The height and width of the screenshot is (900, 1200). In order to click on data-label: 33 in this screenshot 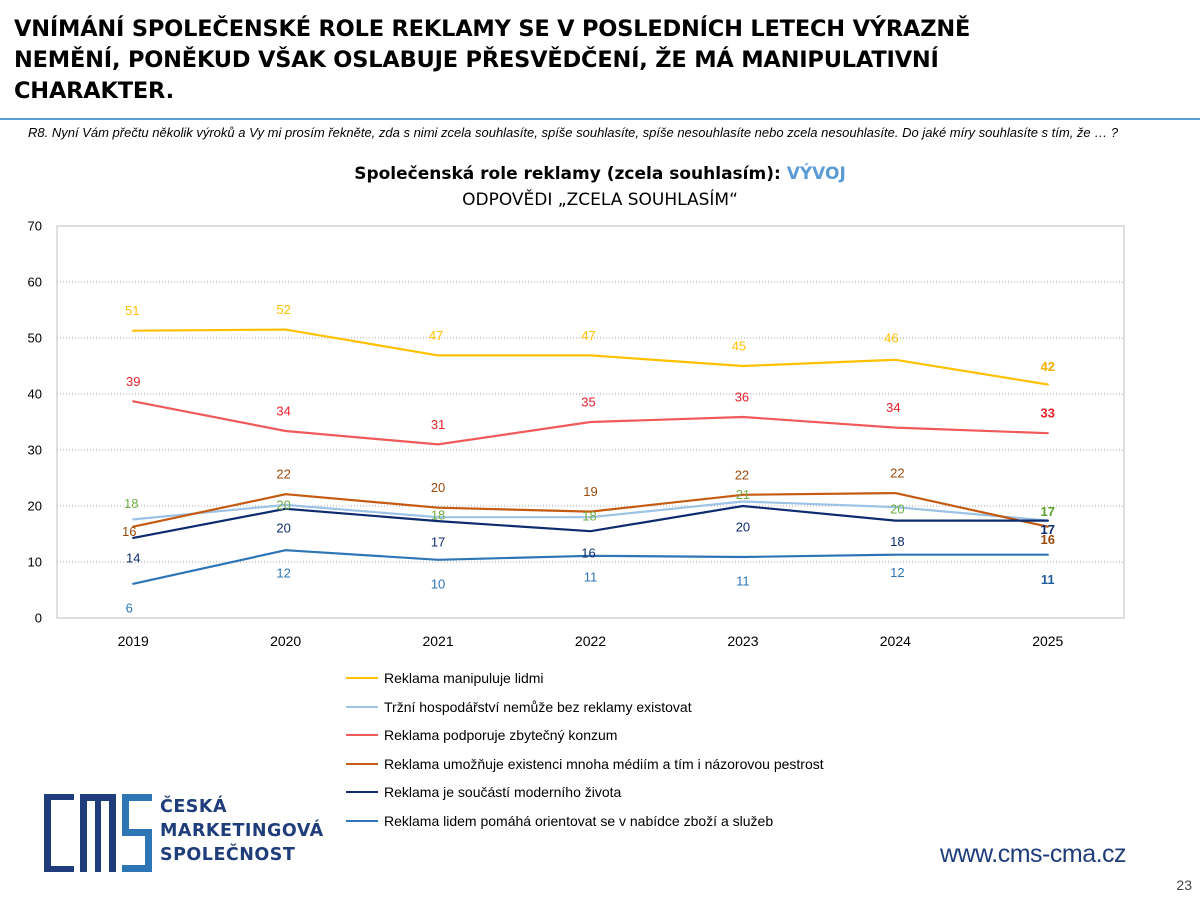, I will do `click(1048, 413)`.